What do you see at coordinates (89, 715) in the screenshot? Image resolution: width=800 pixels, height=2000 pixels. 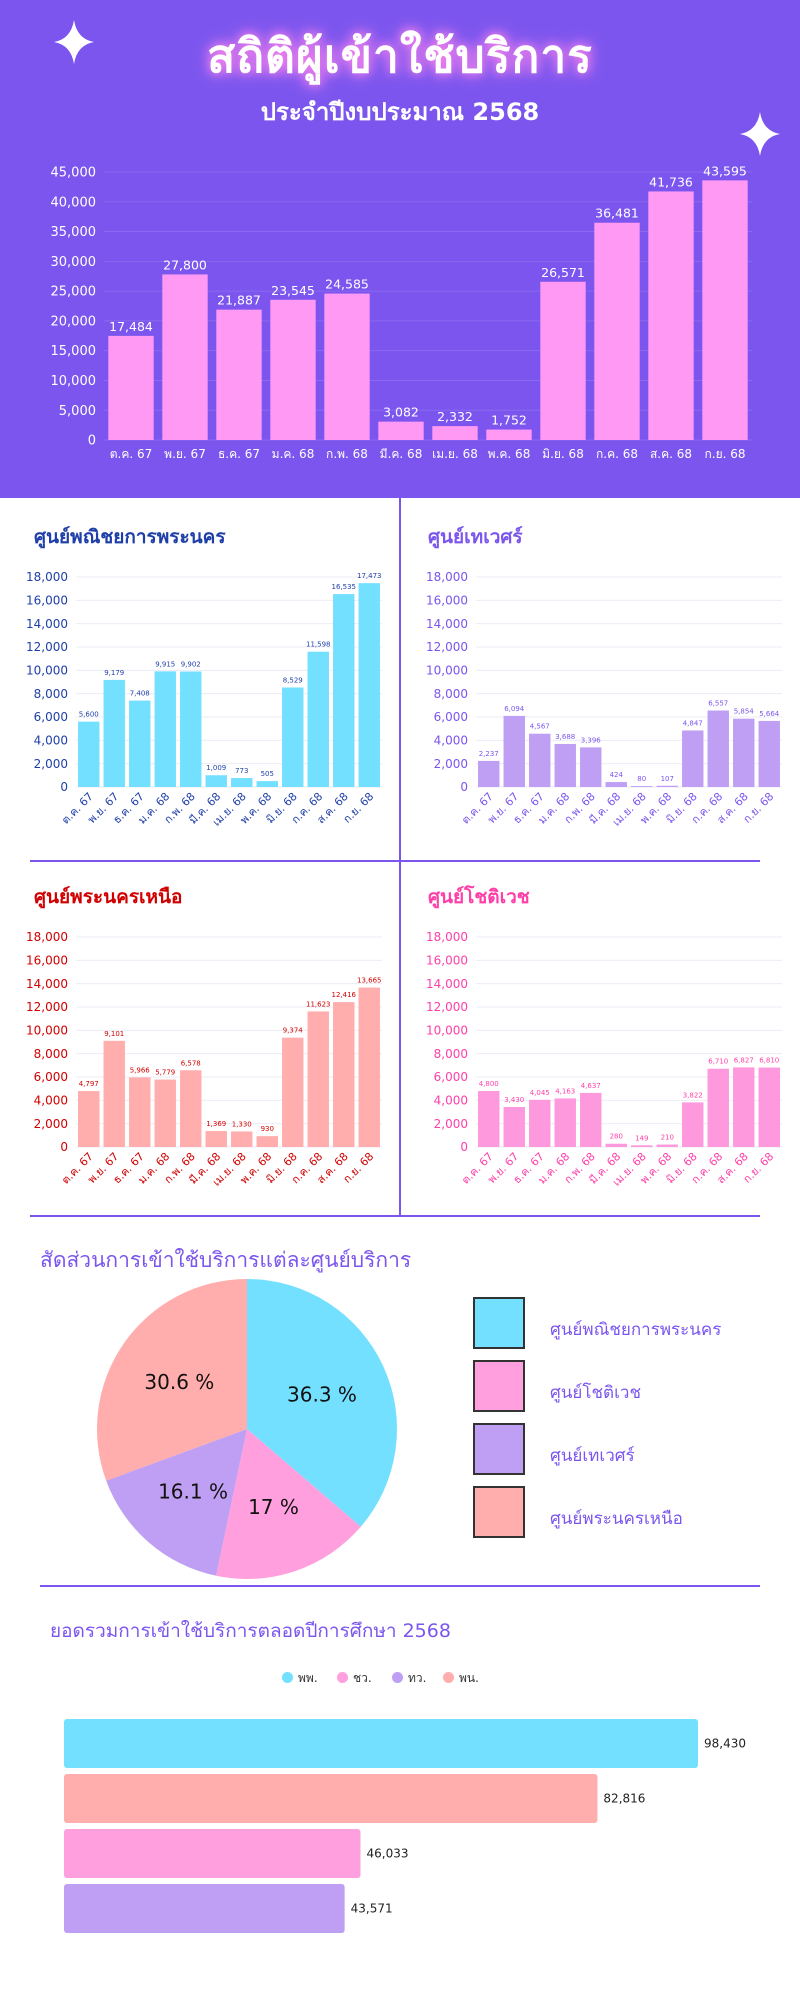 I see `bar-value-label: 5,600` at bounding box center [89, 715].